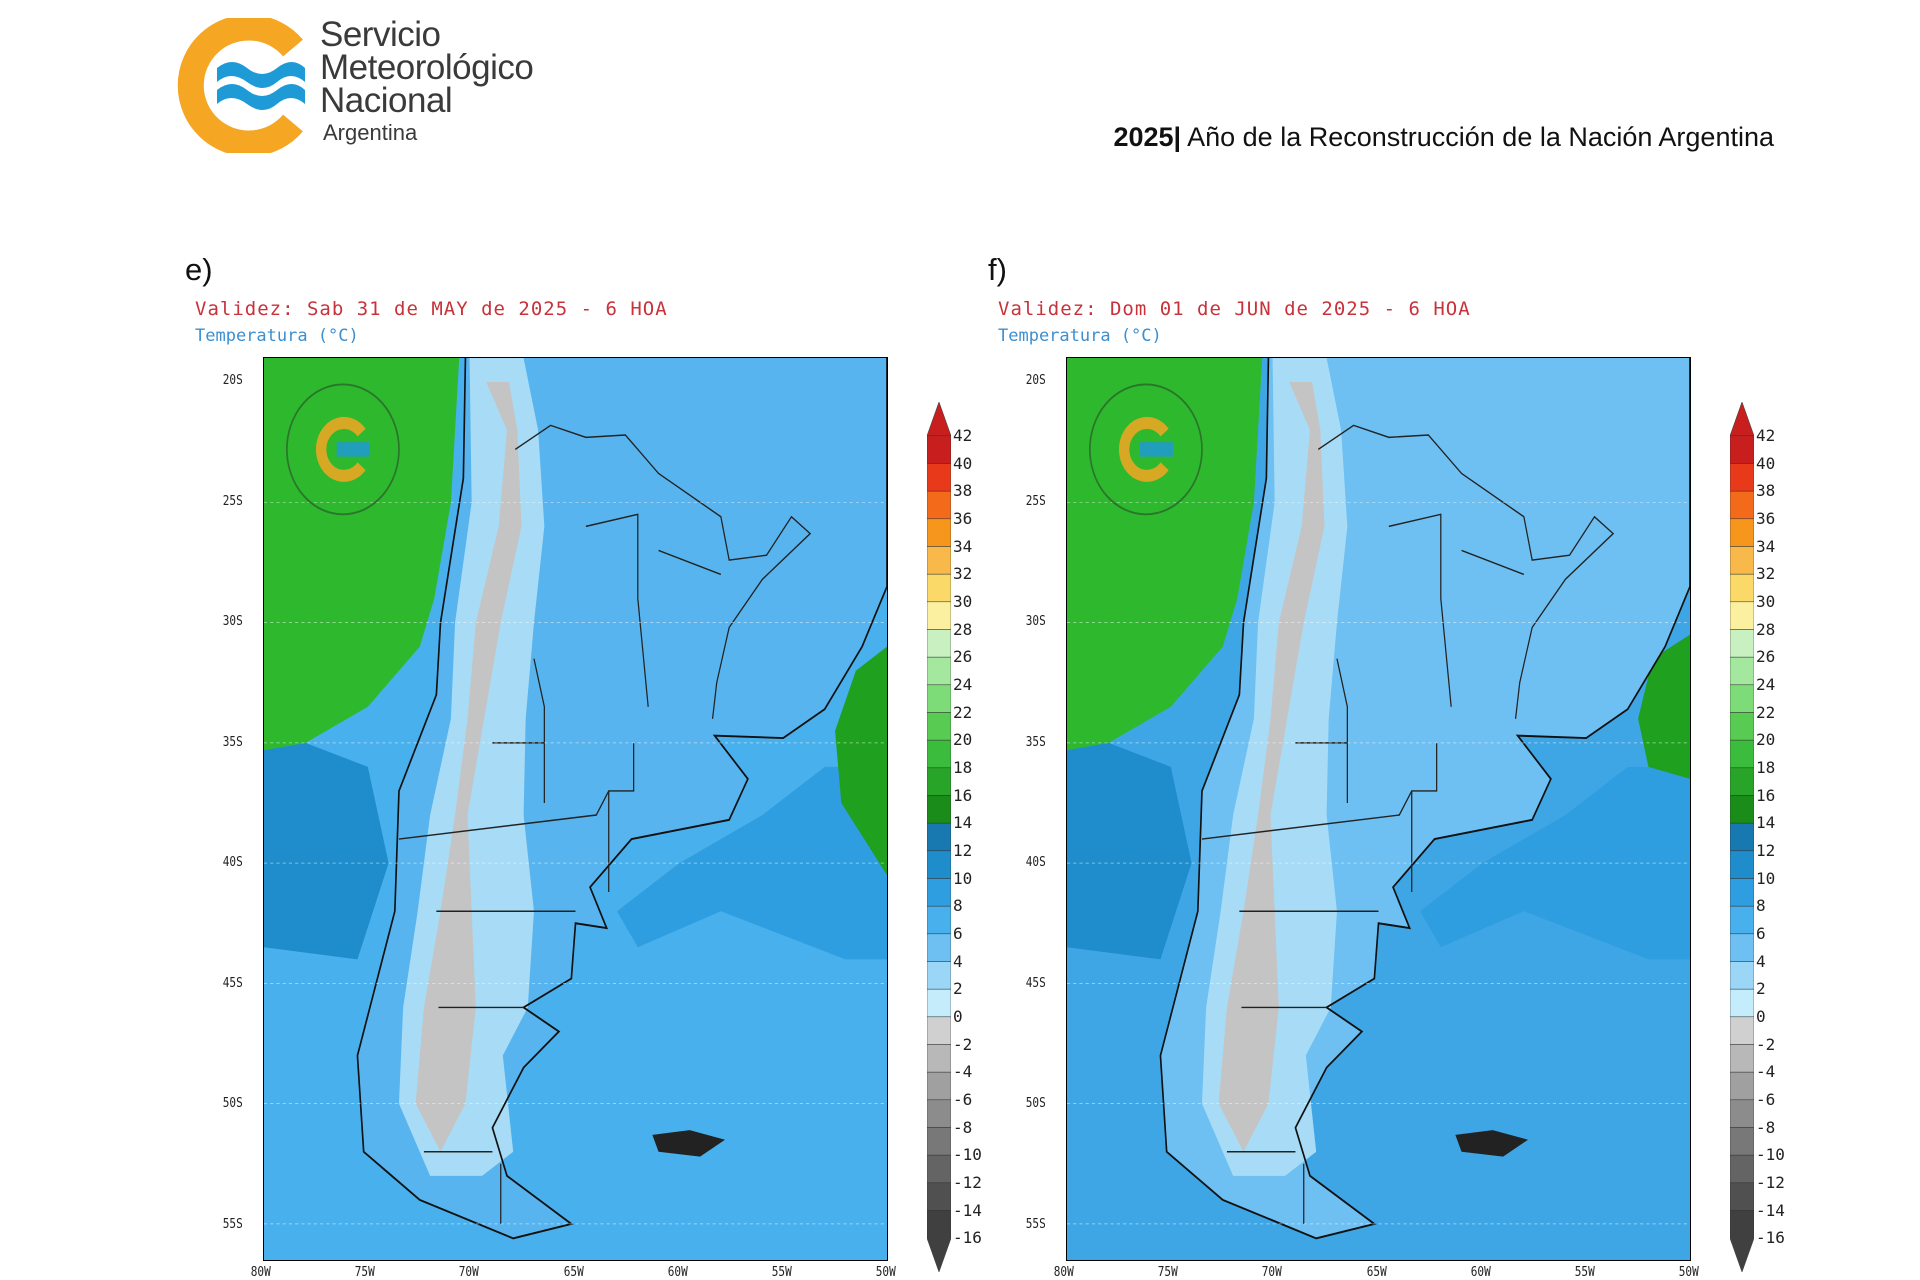 The image size is (1920, 1280). What do you see at coordinates (963, 1044) in the screenshot?
I see `colorbar-level-label: -2` at bounding box center [963, 1044].